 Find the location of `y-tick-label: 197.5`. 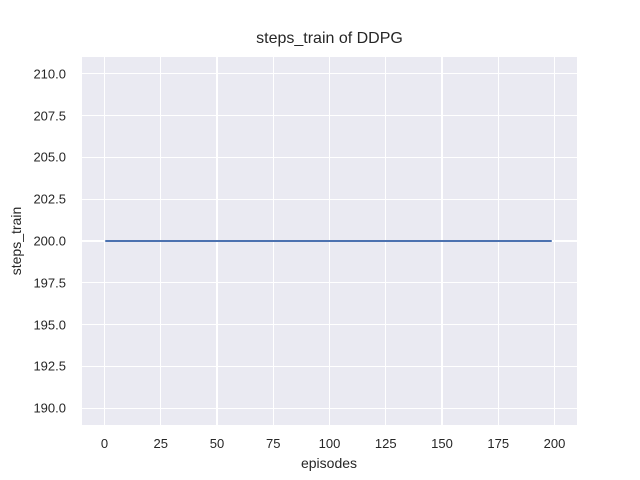

y-tick-label: 197.5 is located at coordinates (49, 283).